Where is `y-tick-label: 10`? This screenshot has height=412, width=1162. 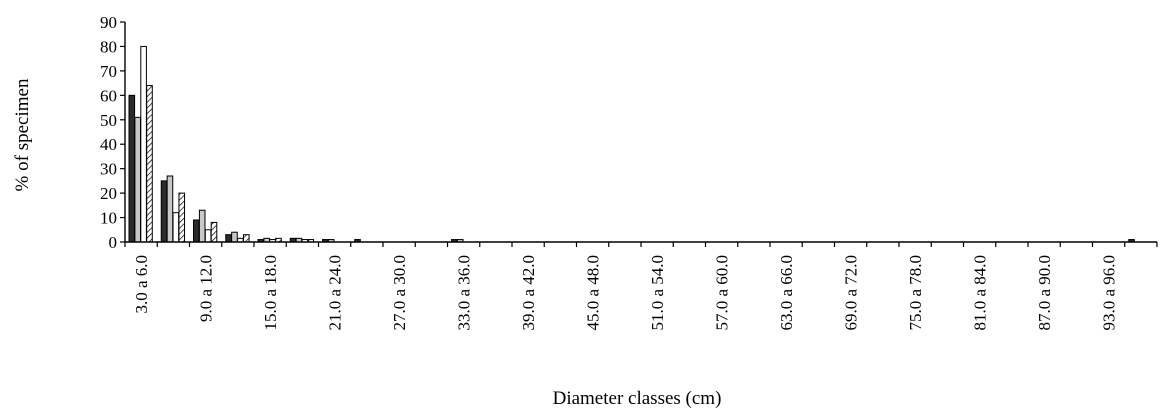
y-tick-label: 10 is located at coordinates (108, 218).